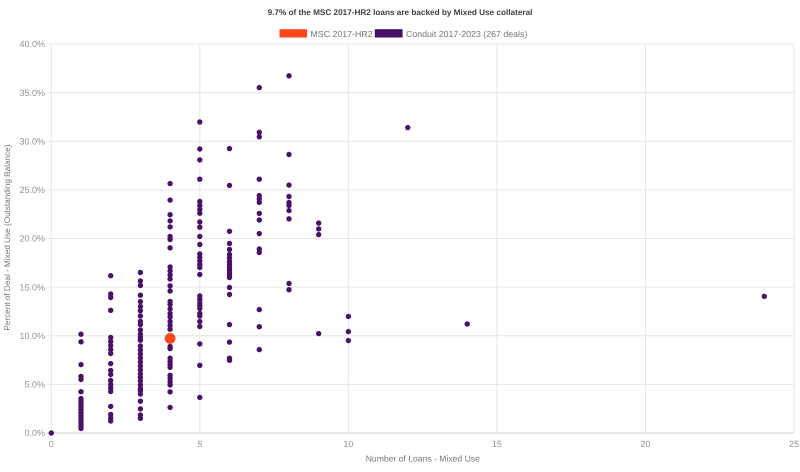 The height and width of the screenshot is (472, 800). I want to click on svg-text: 15, so click(497, 444).